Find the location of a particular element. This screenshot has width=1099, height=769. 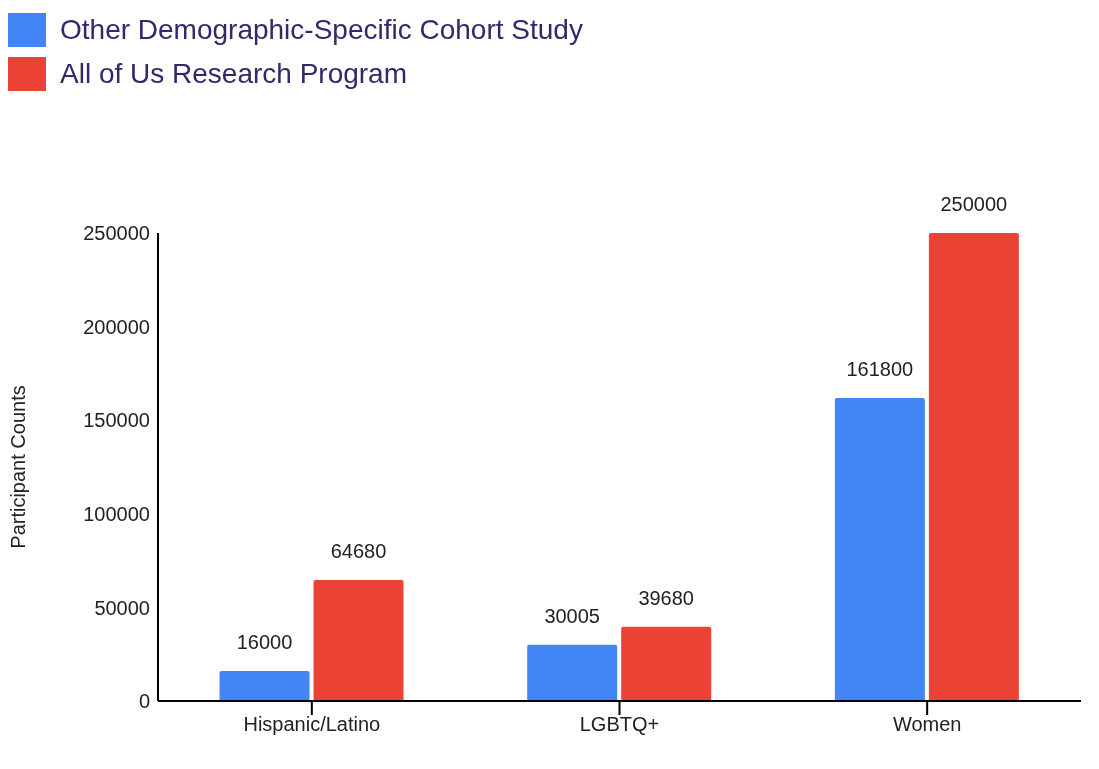

data-label: 64680 is located at coordinates (358, 550).